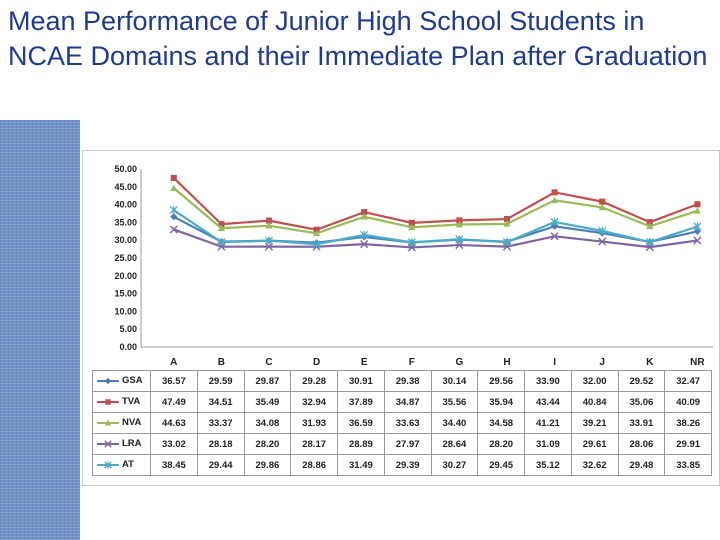 This screenshot has width=720, height=540. What do you see at coordinates (314, 402) in the screenshot?
I see `table-cell: 32.94` at bounding box center [314, 402].